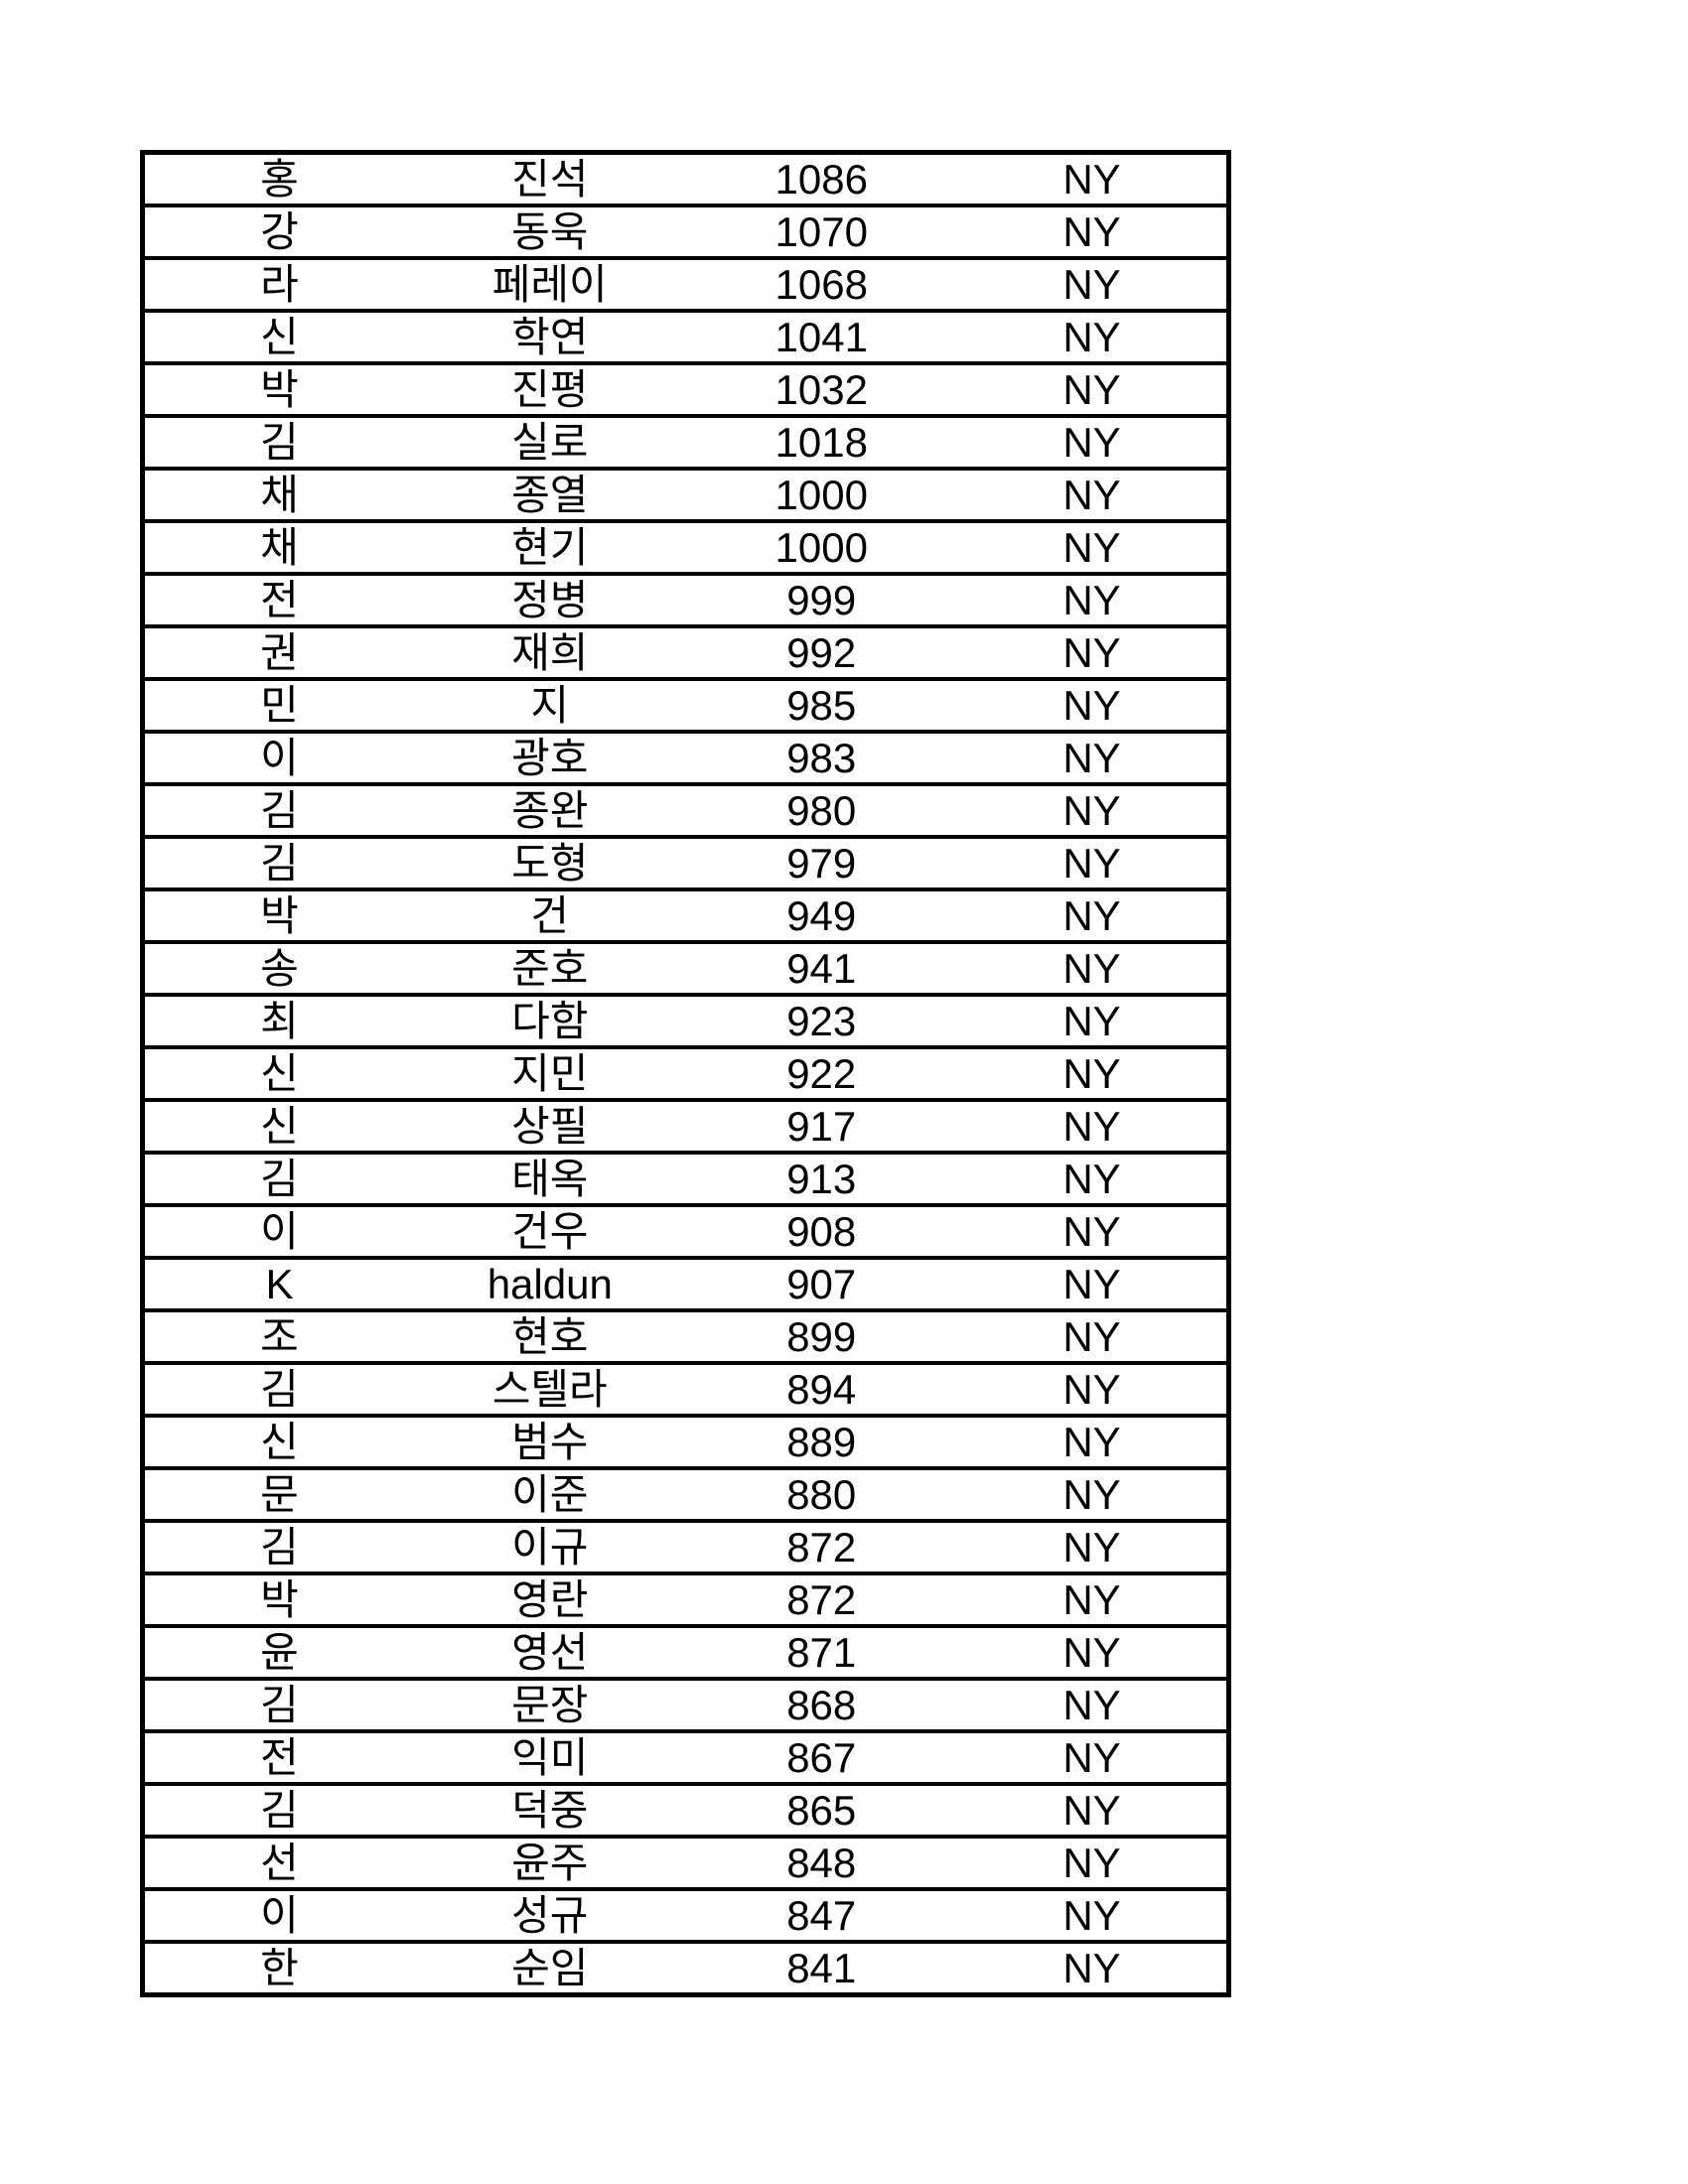  What do you see at coordinates (821, 1704) in the screenshot?
I see `rating-cell: 868` at bounding box center [821, 1704].